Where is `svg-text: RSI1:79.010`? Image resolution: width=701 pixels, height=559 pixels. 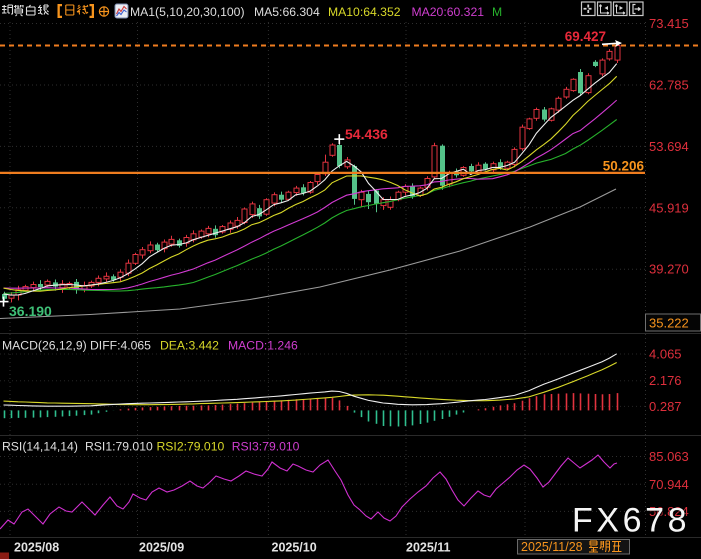 svg-text: RSI1:79.010 is located at coordinates (119, 447).